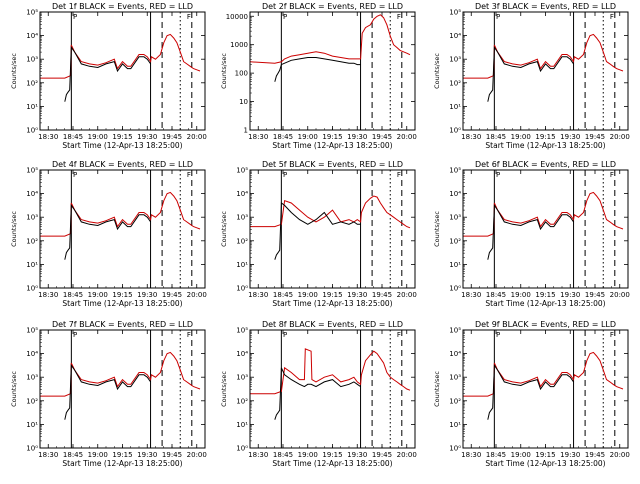 The image size is (640, 484). Describe the element at coordinates (332, 164) in the screenshot. I see `chart-title: Det 5f BLACK = Events, RED = LLD` at that location.